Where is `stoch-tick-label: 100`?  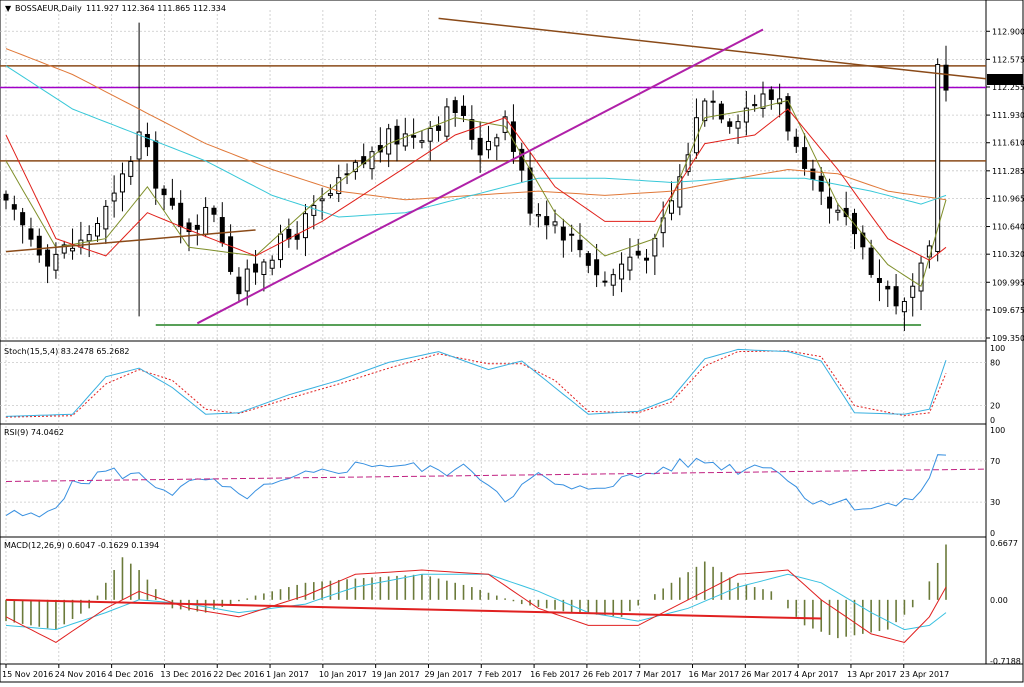
stoch-tick-label: 100 is located at coordinates (997, 348).